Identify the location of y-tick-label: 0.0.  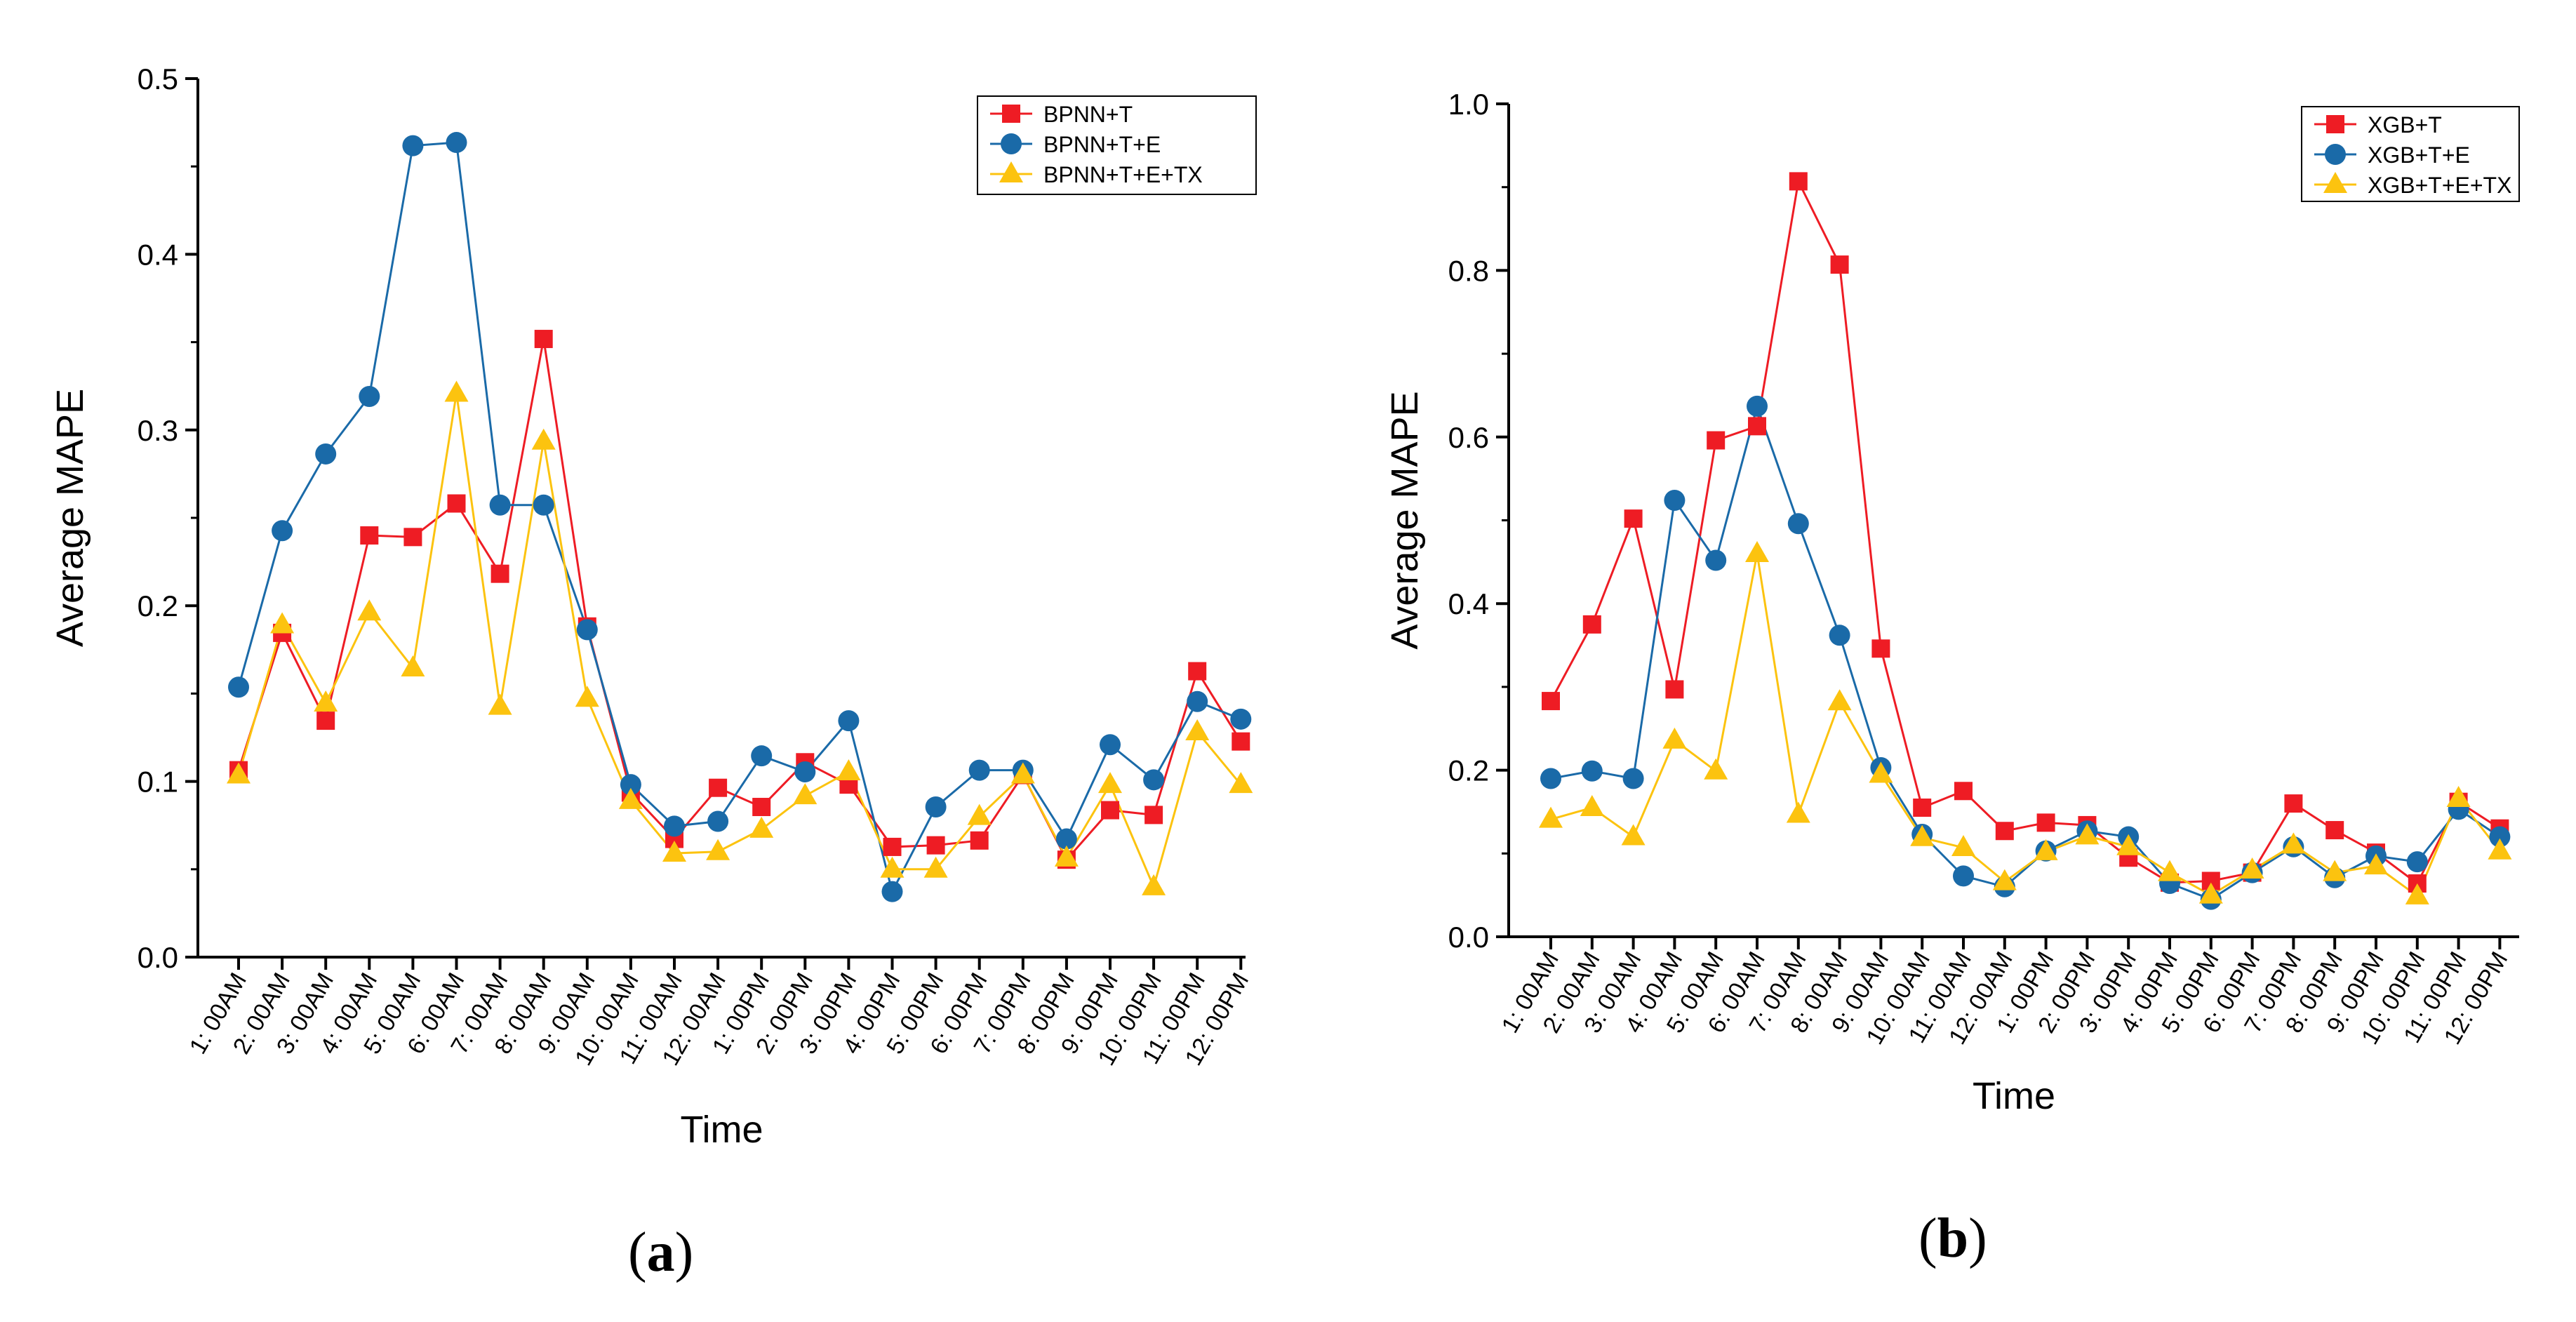
(158, 957).